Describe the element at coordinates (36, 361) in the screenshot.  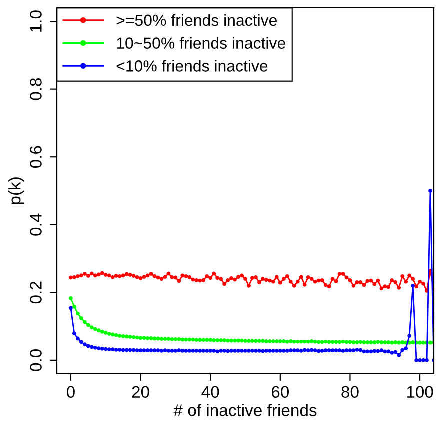
I see `y-tick-label: 0.0` at that location.